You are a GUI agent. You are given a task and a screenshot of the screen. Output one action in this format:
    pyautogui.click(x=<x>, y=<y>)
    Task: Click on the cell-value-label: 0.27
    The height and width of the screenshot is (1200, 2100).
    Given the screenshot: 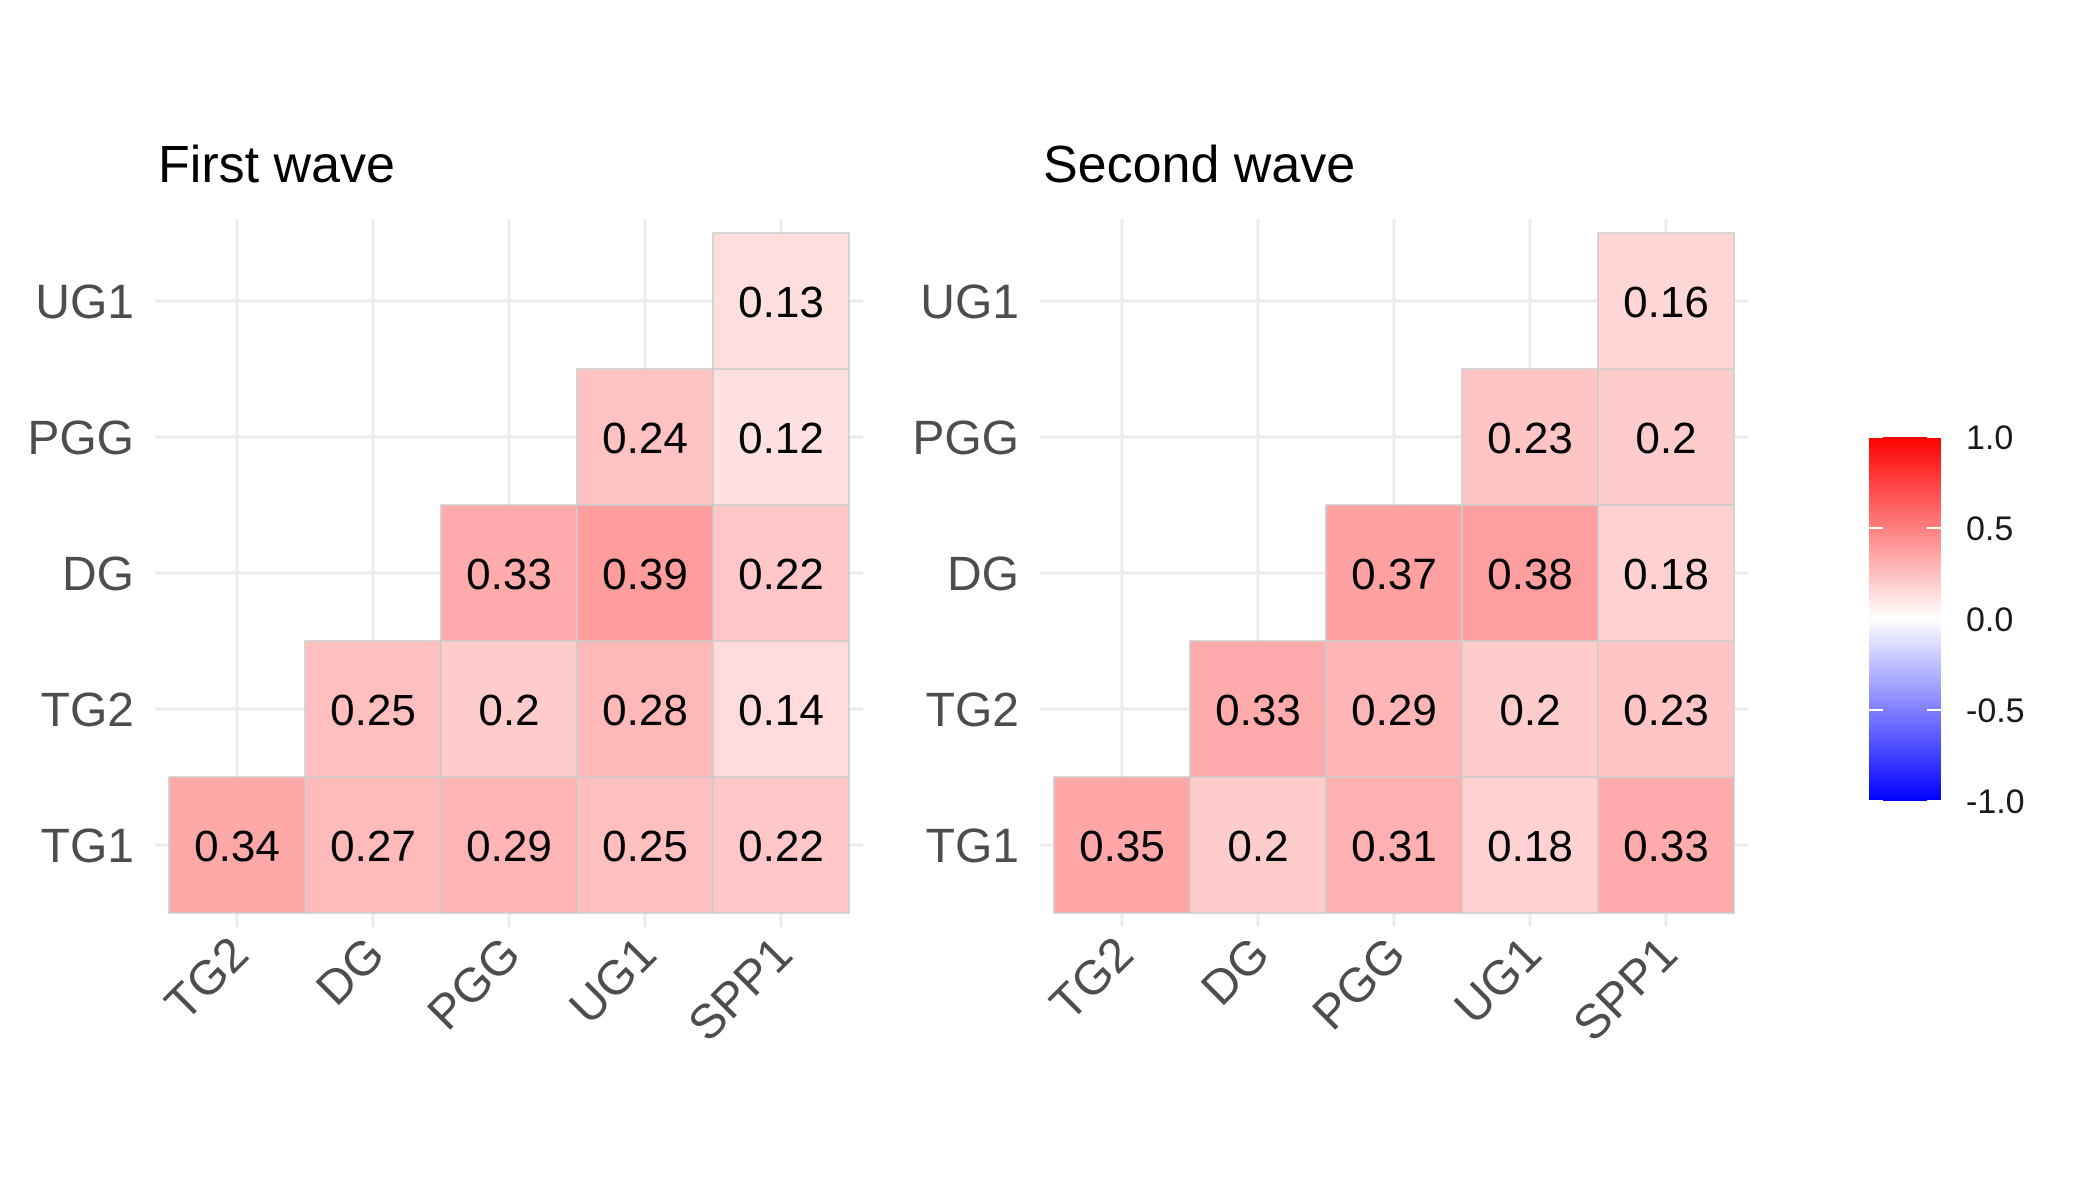 What is the action you would take?
    pyautogui.click(x=373, y=846)
    